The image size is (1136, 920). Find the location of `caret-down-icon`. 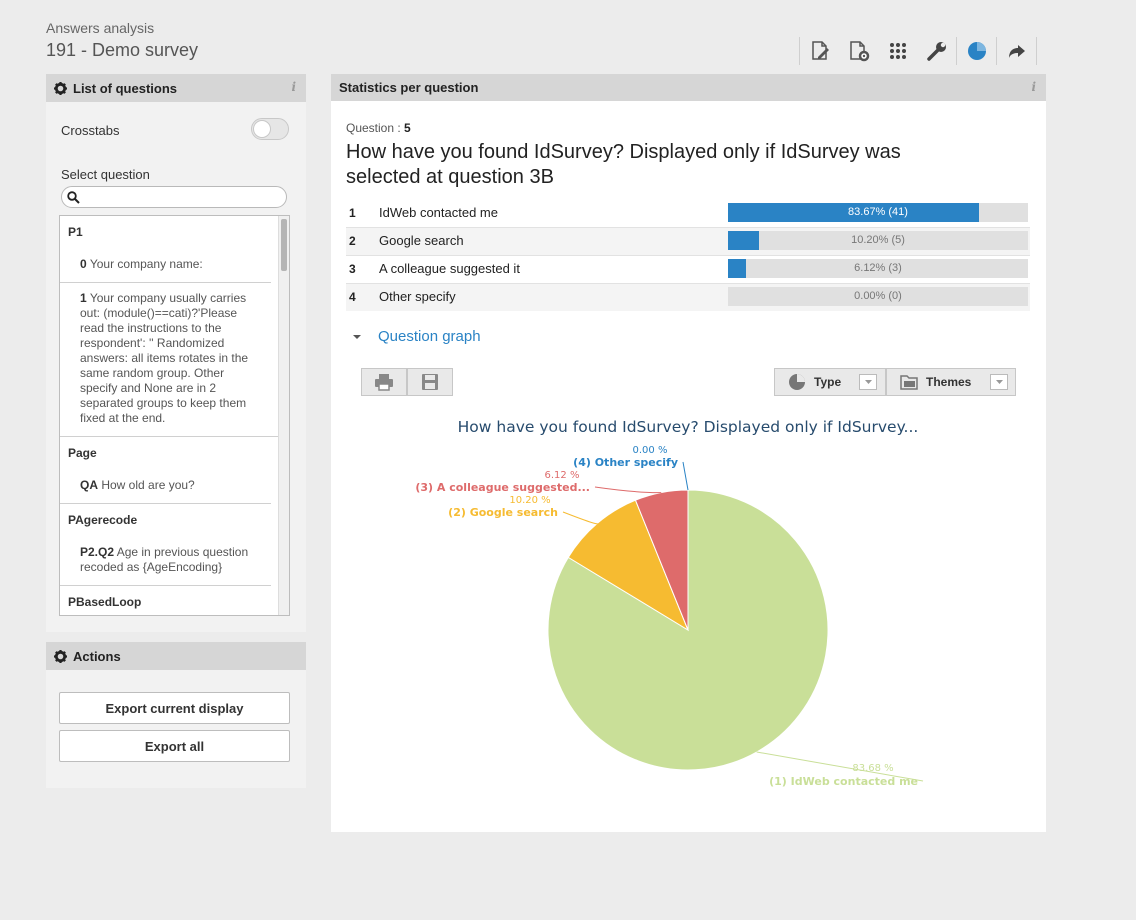

caret-down-icon is located at coordinates (357, 336).